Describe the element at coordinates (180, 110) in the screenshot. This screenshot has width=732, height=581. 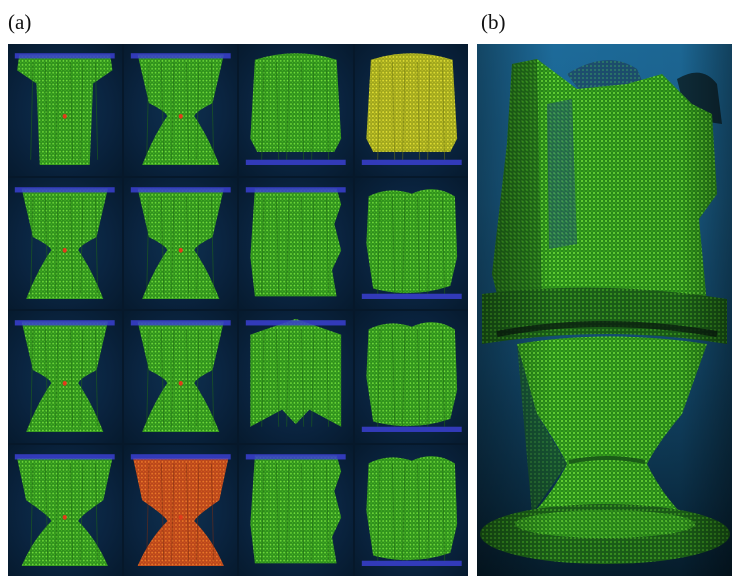
I see `scan-tile-r1c2` at that location.